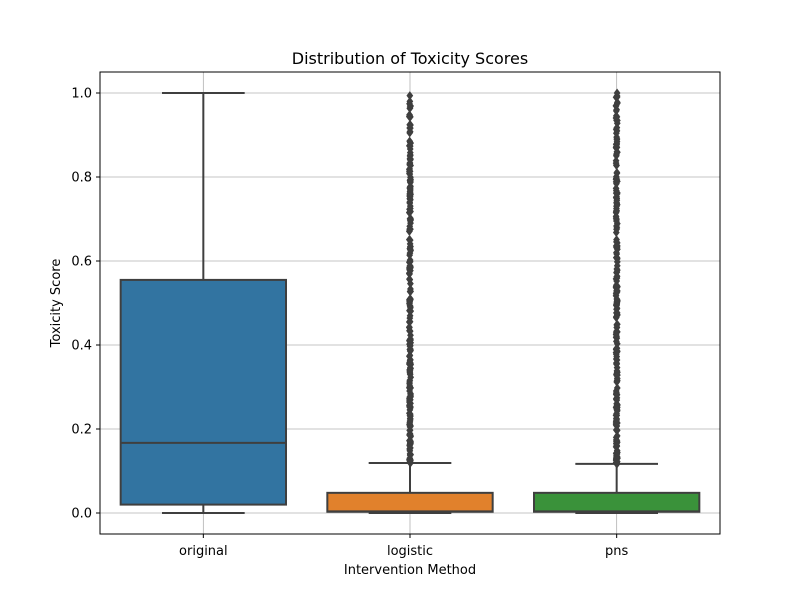  What do you see at coordinates (410, 58) in the screenshot?
I see `chart-title: Distribution of Toxicity Scores` at bounding box center [410, 58].